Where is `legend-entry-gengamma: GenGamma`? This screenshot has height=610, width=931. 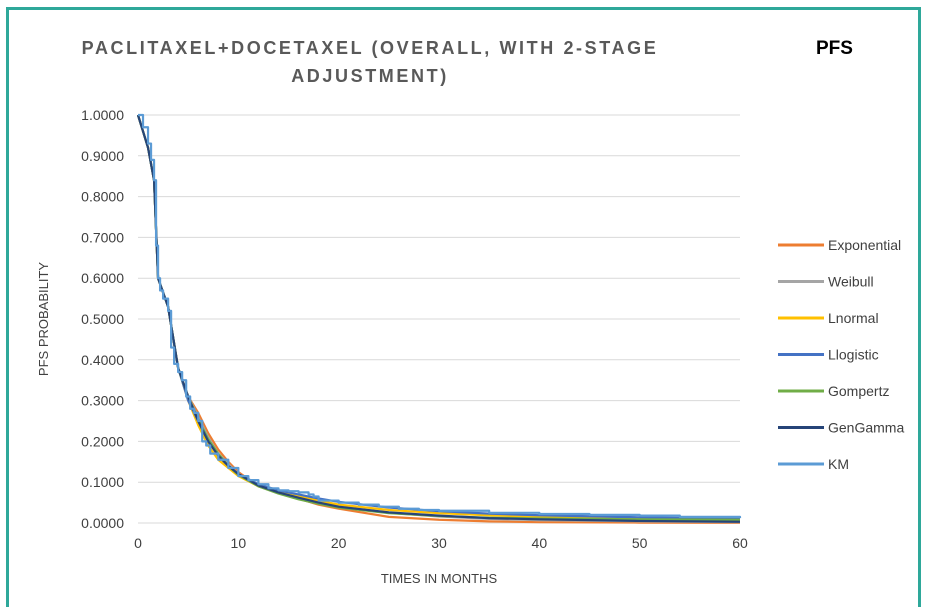
legend-entry-gengamma: GenGamma is located at coordinates (866, 428).